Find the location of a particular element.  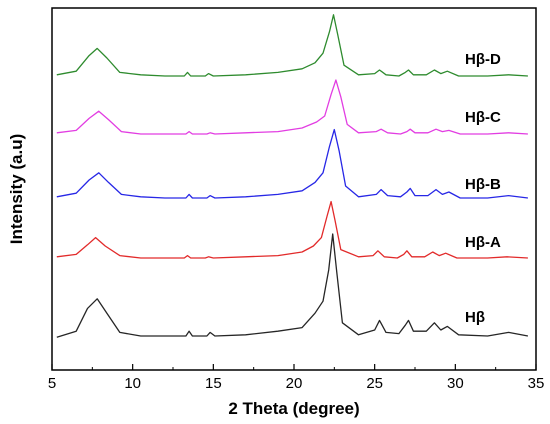

y-axis-title: Intensity (a.u) is located at coordinates (16, 189).